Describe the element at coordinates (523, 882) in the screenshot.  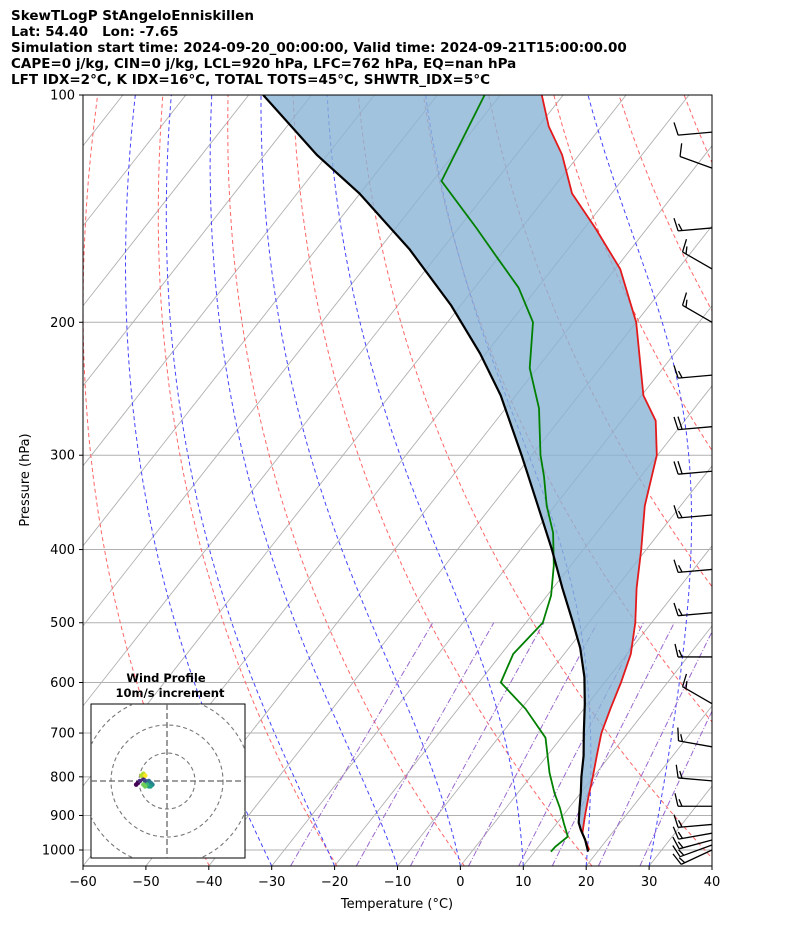
I see `x-tick-label: 10` at that location.